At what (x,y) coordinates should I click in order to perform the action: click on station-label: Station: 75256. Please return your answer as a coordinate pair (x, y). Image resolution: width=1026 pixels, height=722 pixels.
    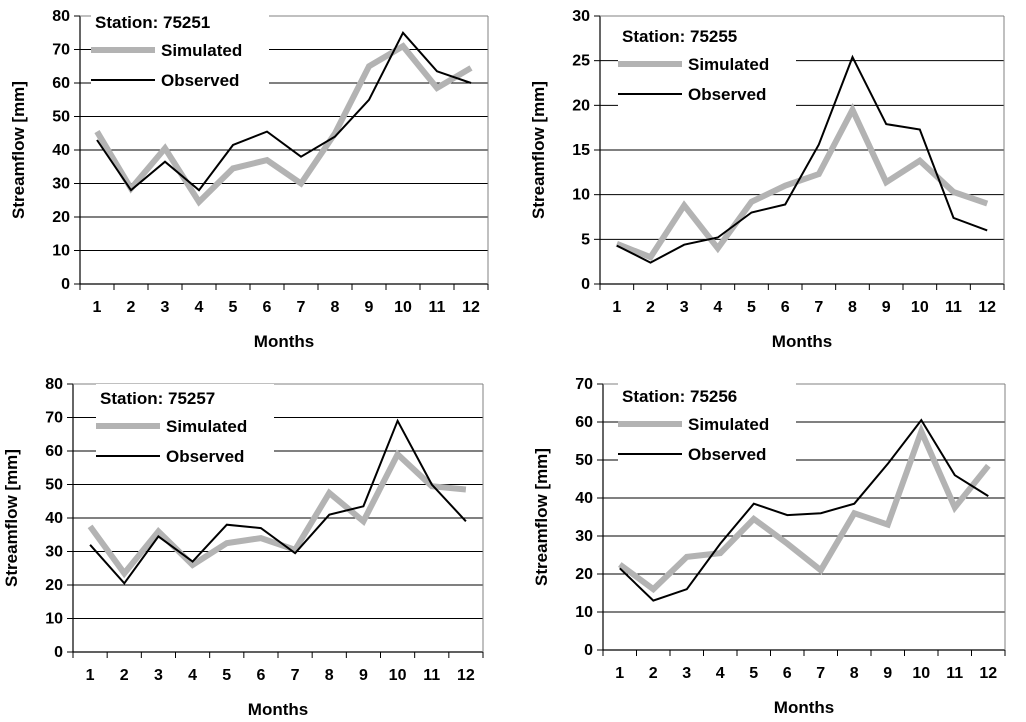
    Looking at the image, I should click on (679, 396).